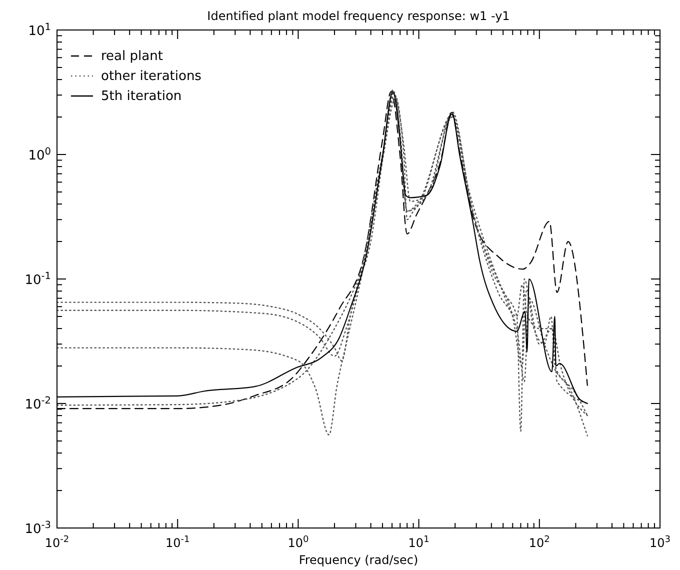  What do you see at coordinates (419, 542) in the screenshot?
I see `x-tick-label: 10$^{1}$` at bounding box center [419, 542].